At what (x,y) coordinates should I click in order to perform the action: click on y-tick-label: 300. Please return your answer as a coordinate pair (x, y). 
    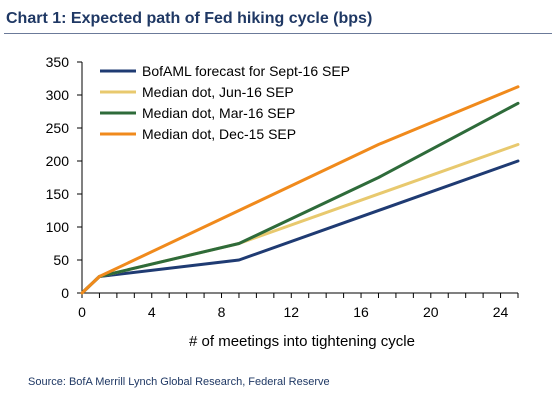
    Looking at the image, I should click on (58, 95).